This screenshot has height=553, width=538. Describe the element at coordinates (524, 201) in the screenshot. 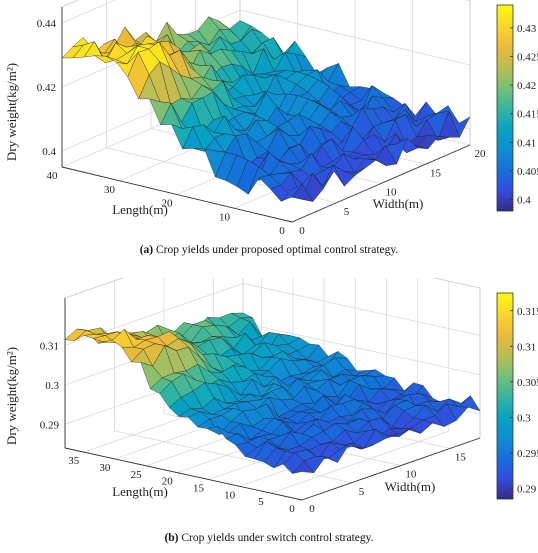

I see `colorbar-tick-label: 0.4` at that location.